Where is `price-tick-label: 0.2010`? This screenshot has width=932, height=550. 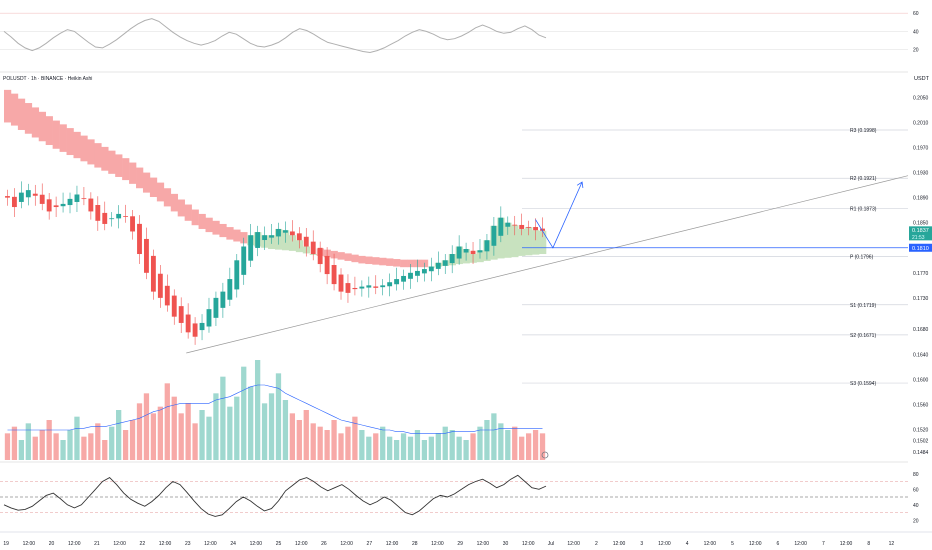
price-tick-label: 0.2010 is located at coordinates (921, 123).